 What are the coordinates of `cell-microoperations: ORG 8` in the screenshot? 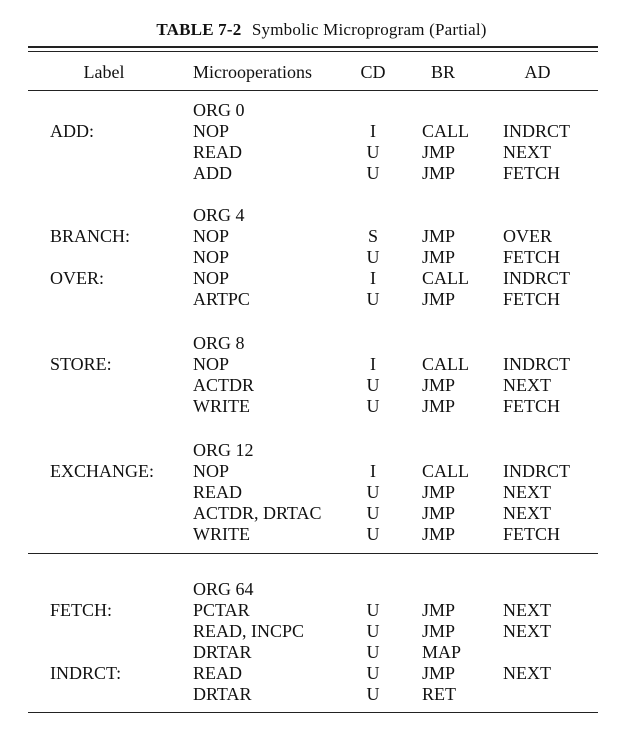 It's located at (219, 343).